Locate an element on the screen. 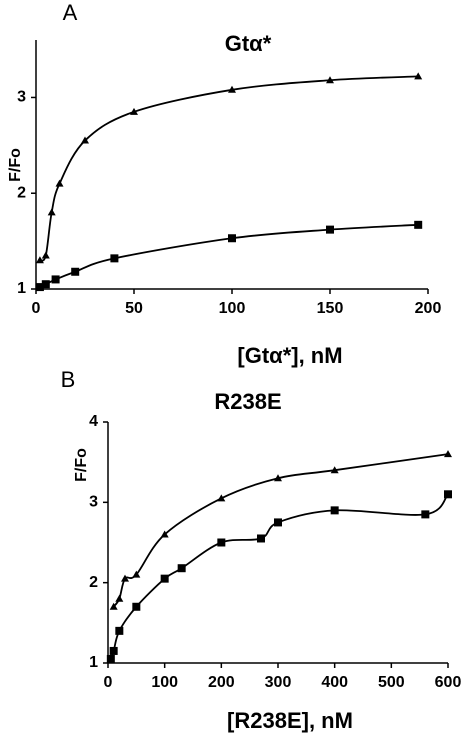 This screenshot has height=747, width=467. x-tick-label: 400 is located at coordinates (334, 682).